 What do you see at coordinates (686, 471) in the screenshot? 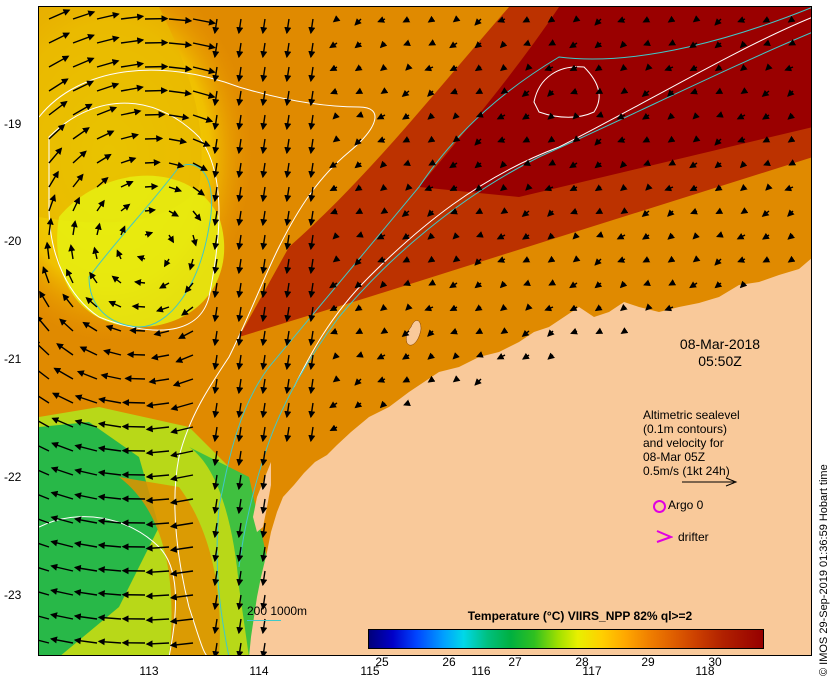
I see `velocity-scale-label: 0.5m/s (1kt 24h)` at bounding box center [686, 471].